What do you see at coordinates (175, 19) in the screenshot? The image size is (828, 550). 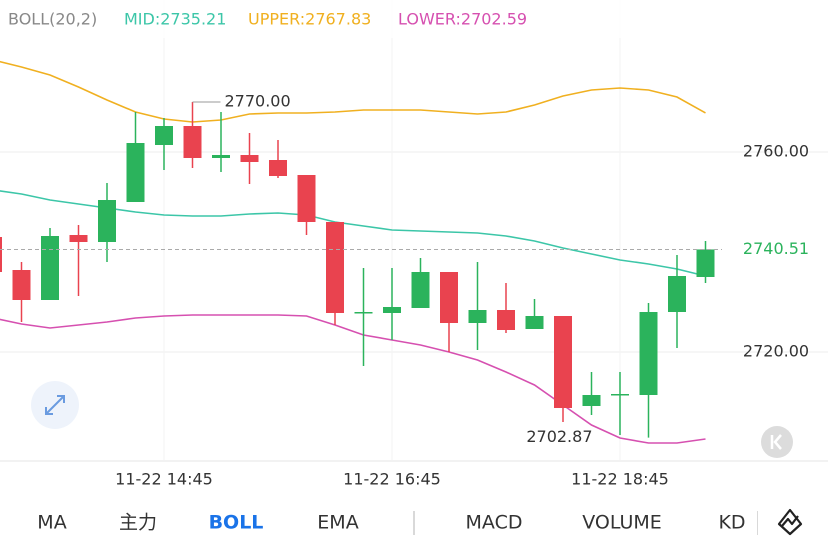 I see `legend-entry: MID:2735.21` at bounding box center [175, 19].